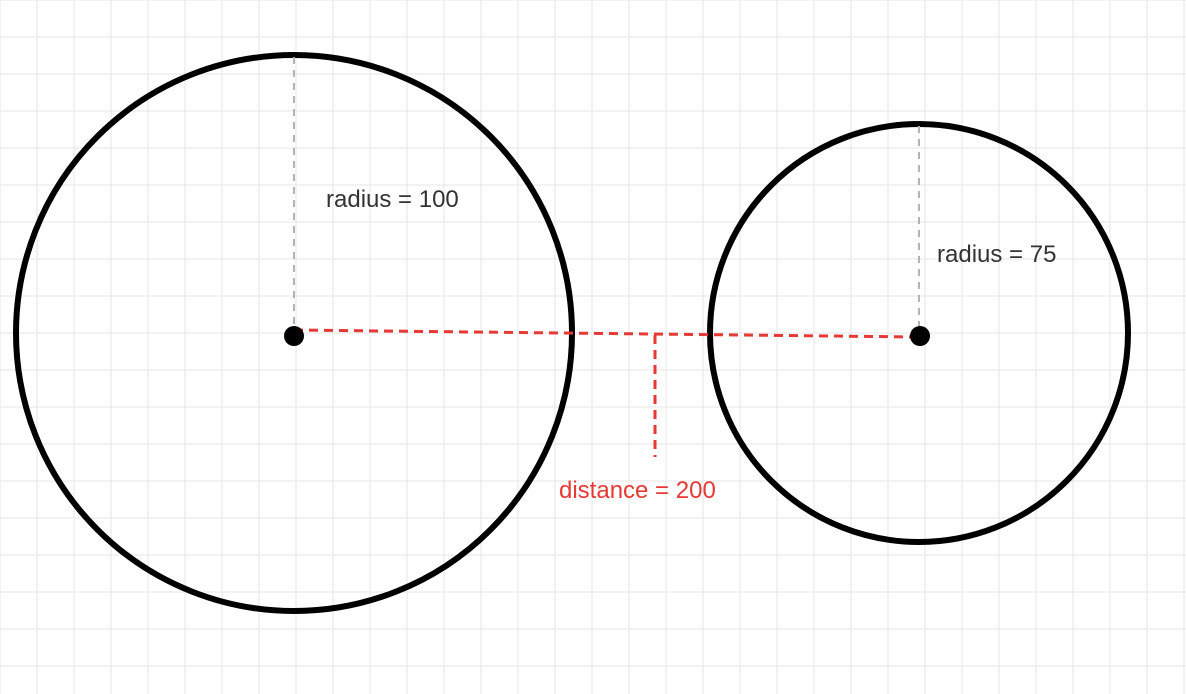 The width and height of the screenshot is (1186, 694). Describe the element at coordinates (920, 336) in the screenshot. I see `right-center-point` at that location.